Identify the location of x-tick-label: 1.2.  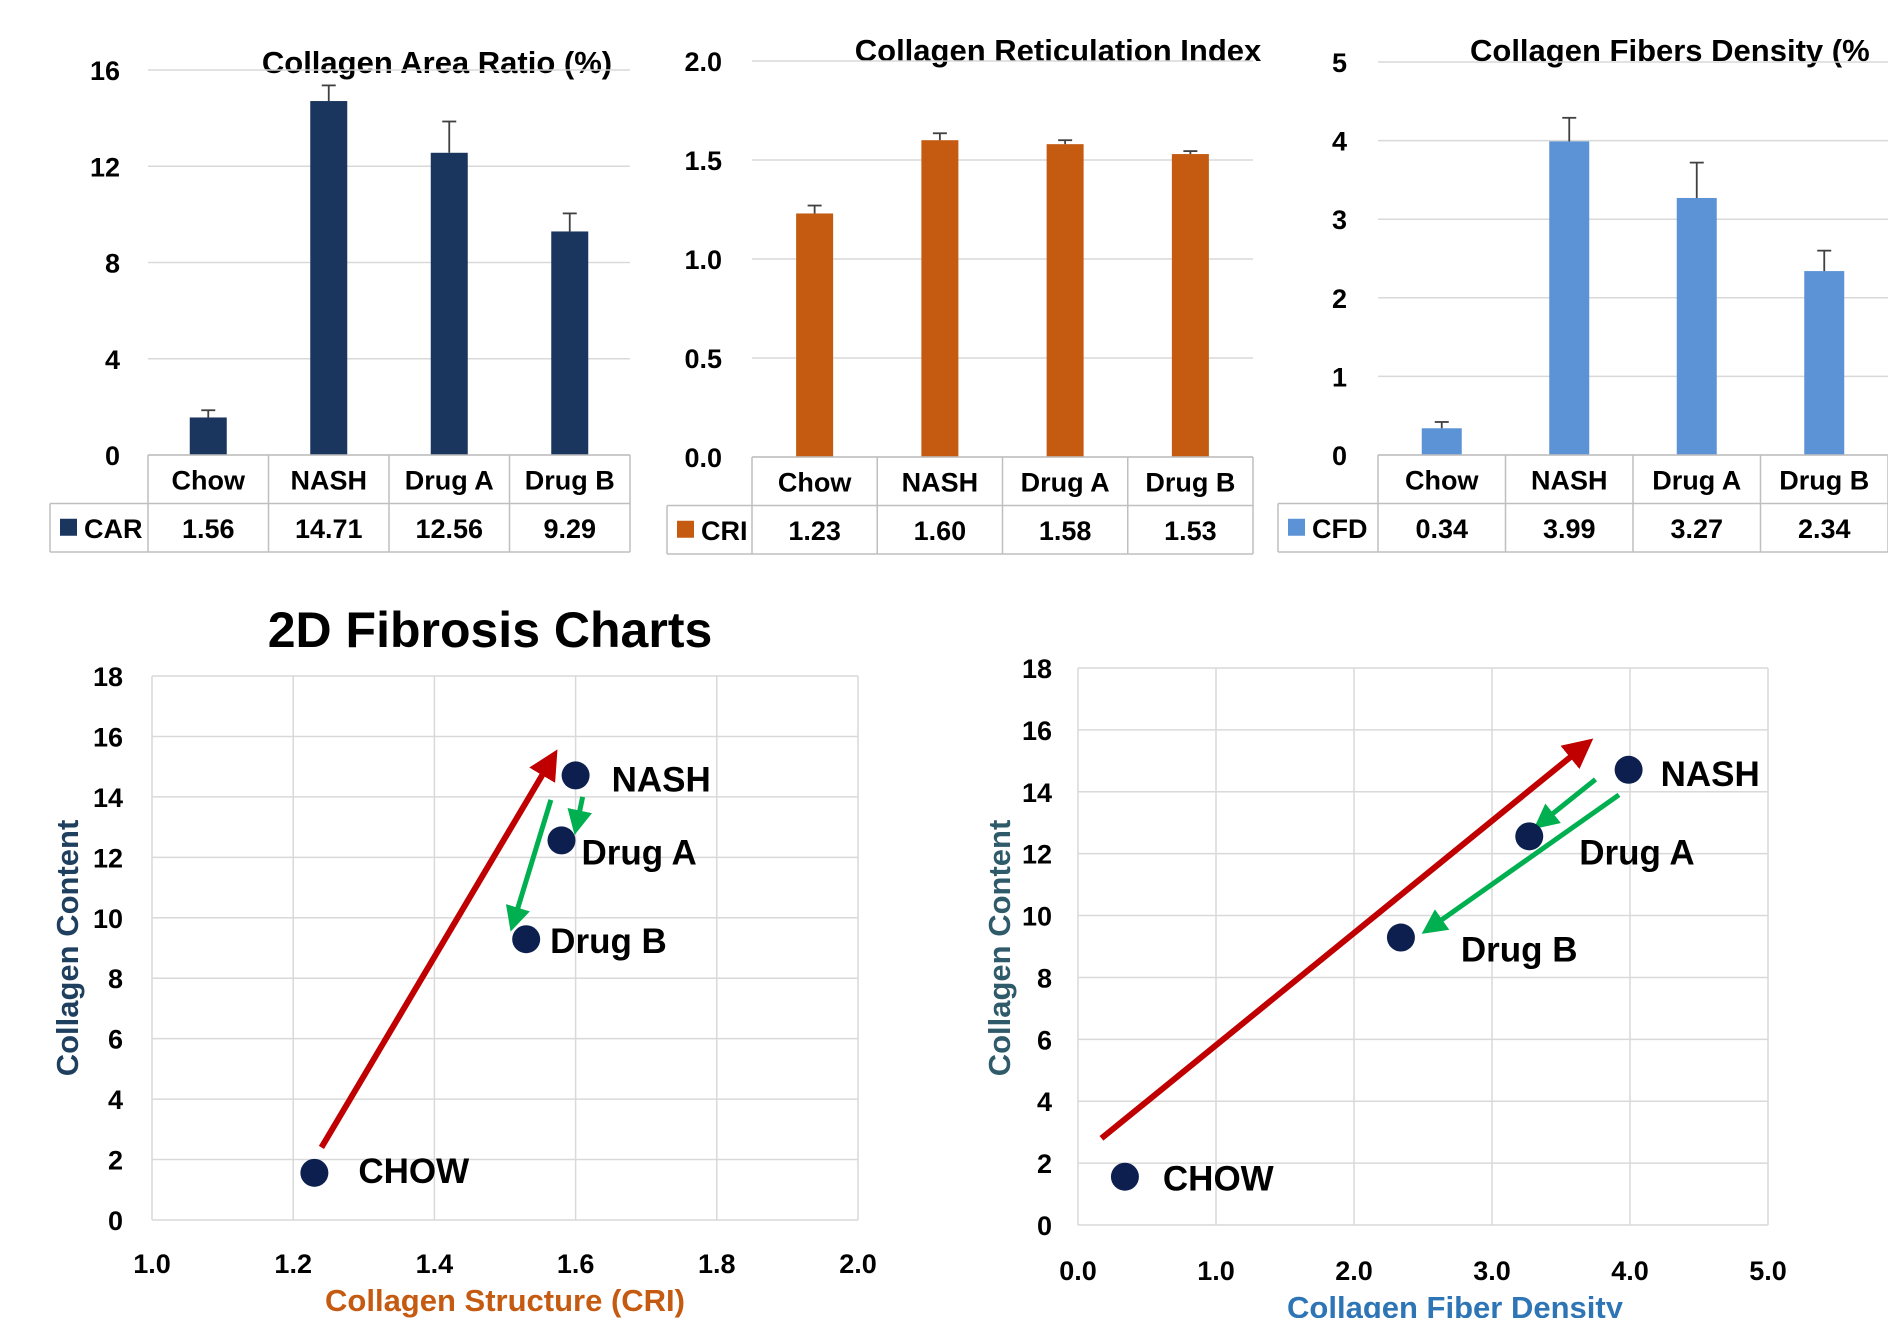
(293, 1264).